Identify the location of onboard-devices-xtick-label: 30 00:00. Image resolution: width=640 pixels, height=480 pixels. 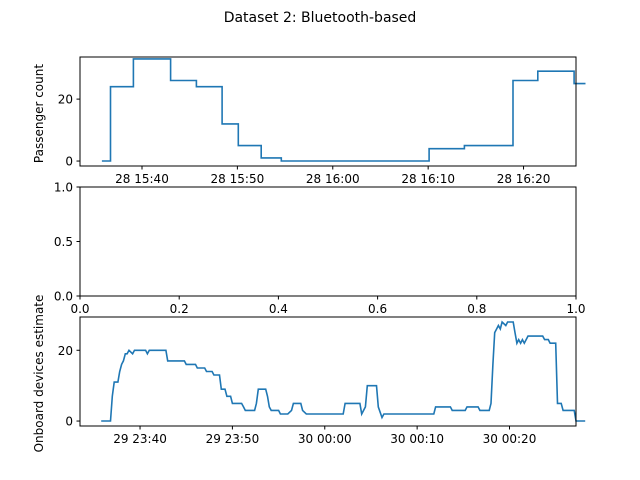
(325, 439).